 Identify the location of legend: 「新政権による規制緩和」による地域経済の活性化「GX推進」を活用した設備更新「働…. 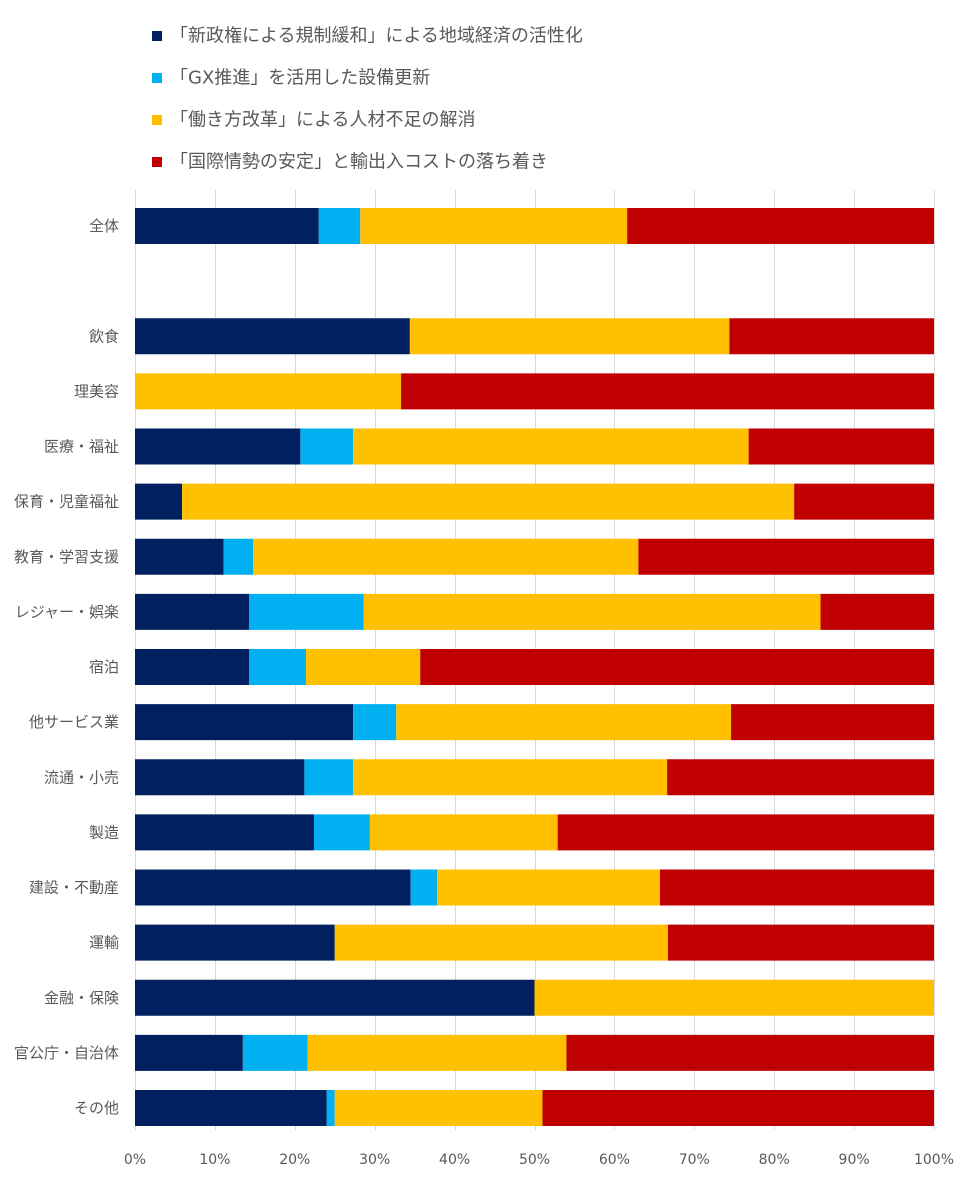
(367, 99).